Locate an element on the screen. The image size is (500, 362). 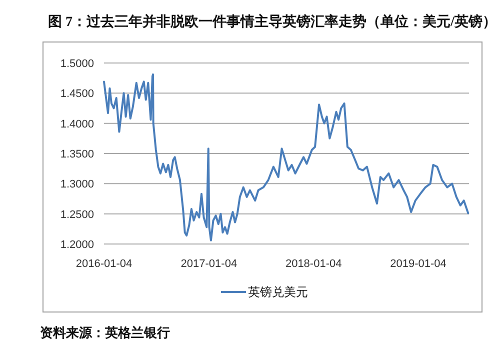
y-tick-label: 1.4500 is located at coordinates (77, 94).